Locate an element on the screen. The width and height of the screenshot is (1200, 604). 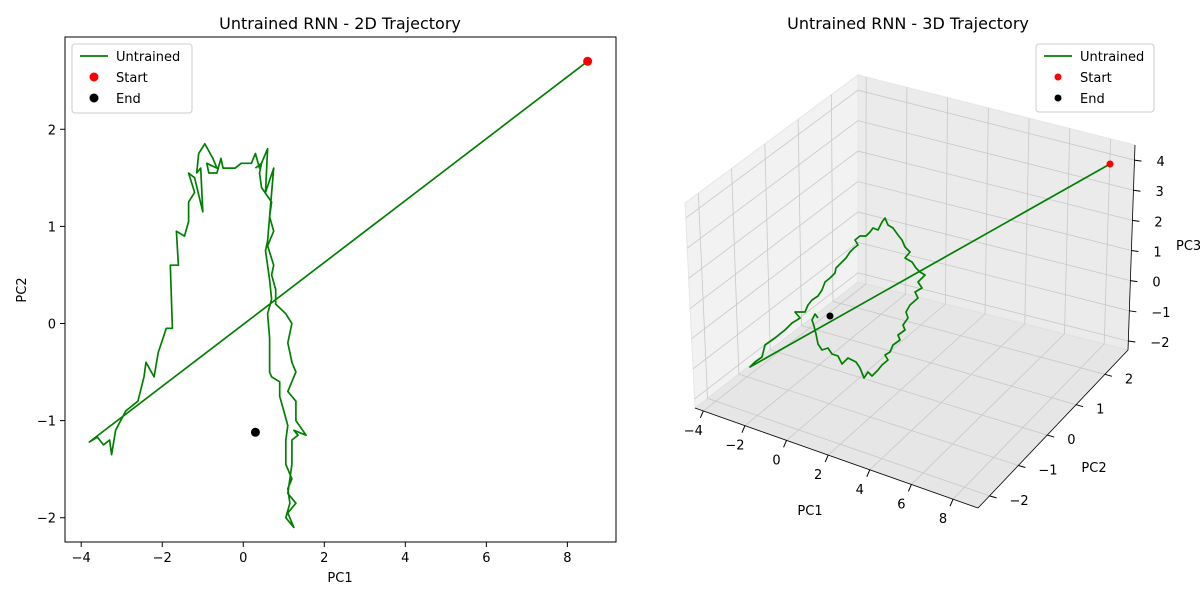
z-tick-label: 3 is located at coordinates (1159, 192).